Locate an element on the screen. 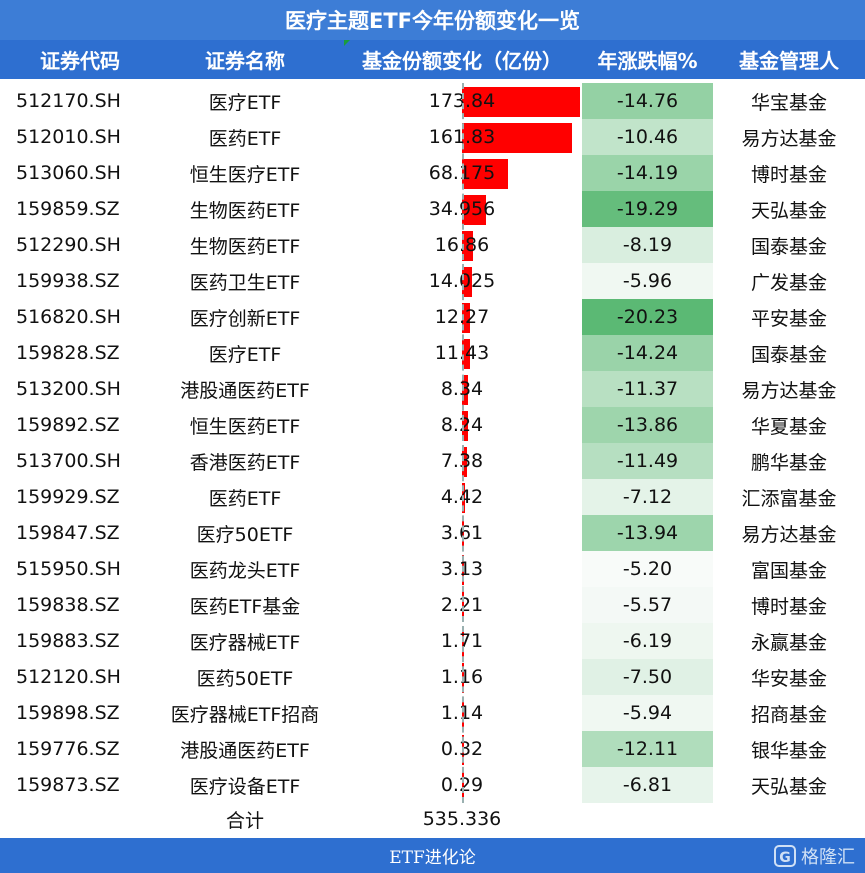  header-code: 证券代码 is located at coordinates (80, 61).